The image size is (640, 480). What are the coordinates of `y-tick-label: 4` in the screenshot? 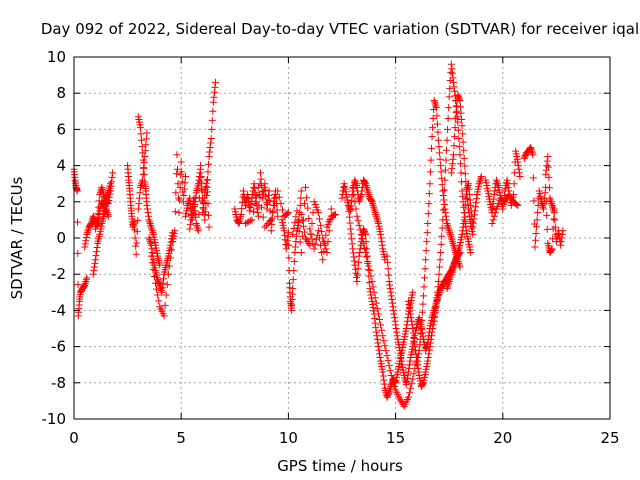 It's located at (61, 166).